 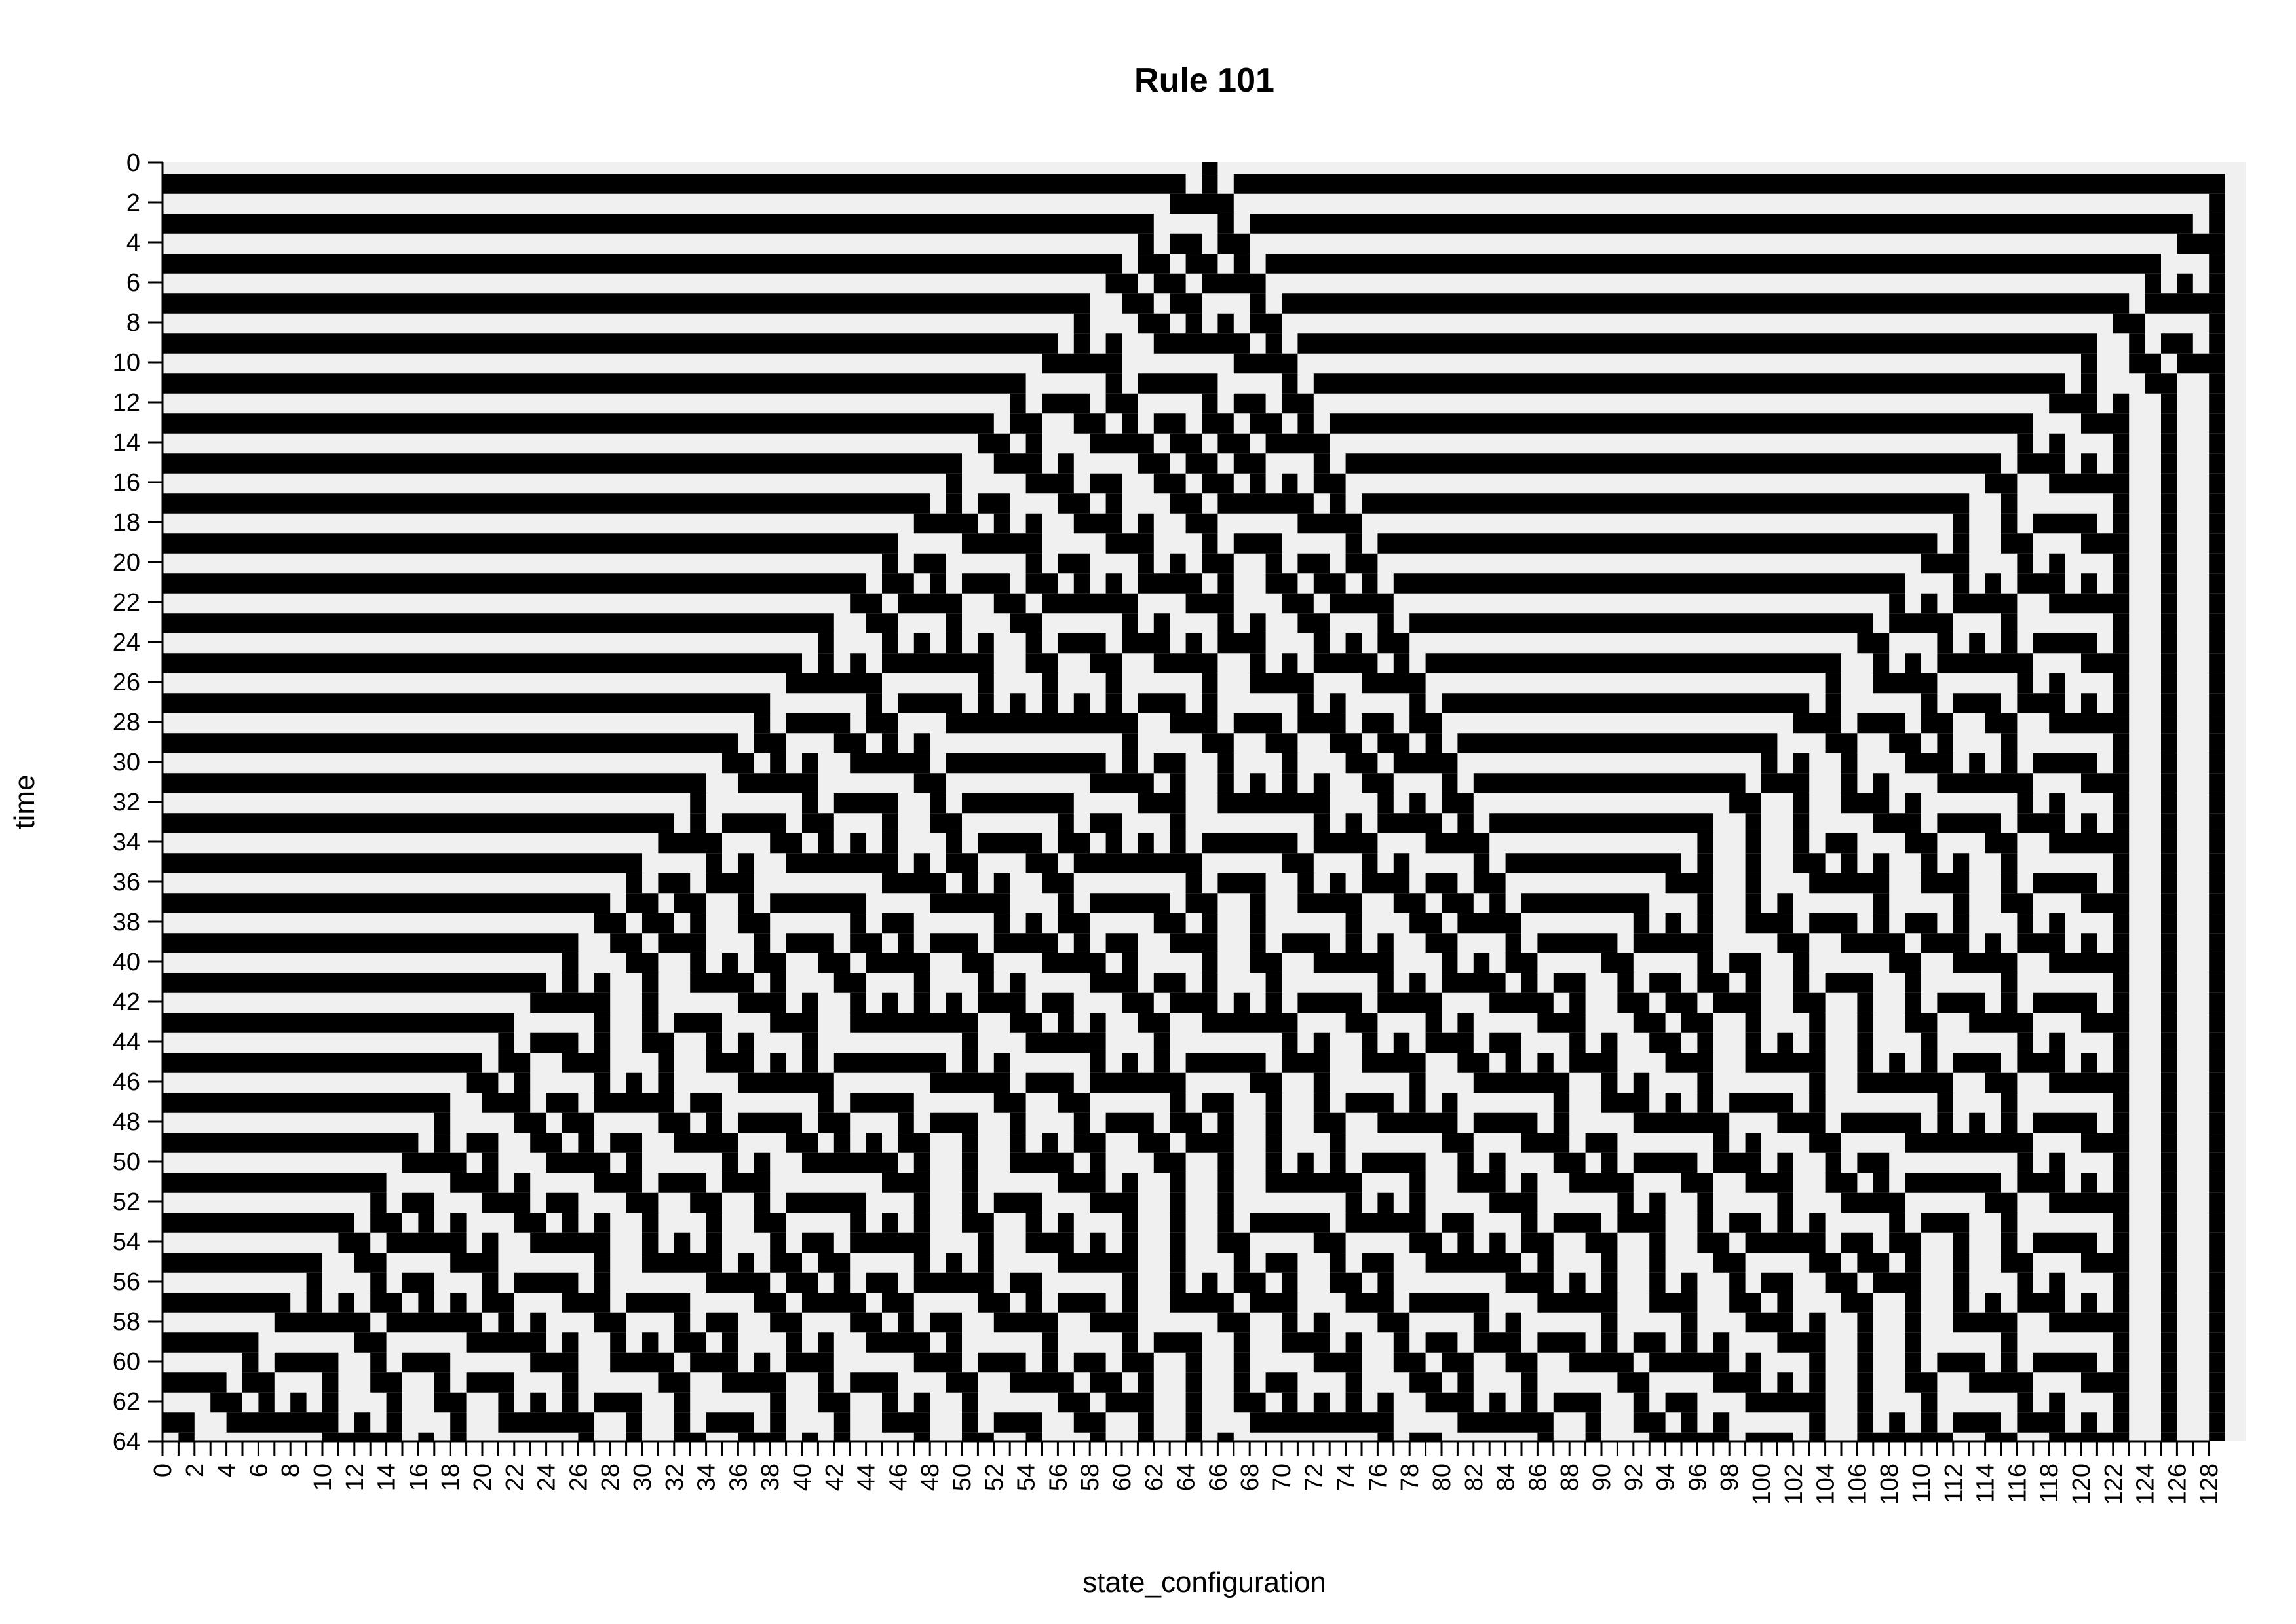 What do you see at coordinates (126, 882) in the screenshot?
I see `y-tick-label: 36` at bounding box center [126, 882].